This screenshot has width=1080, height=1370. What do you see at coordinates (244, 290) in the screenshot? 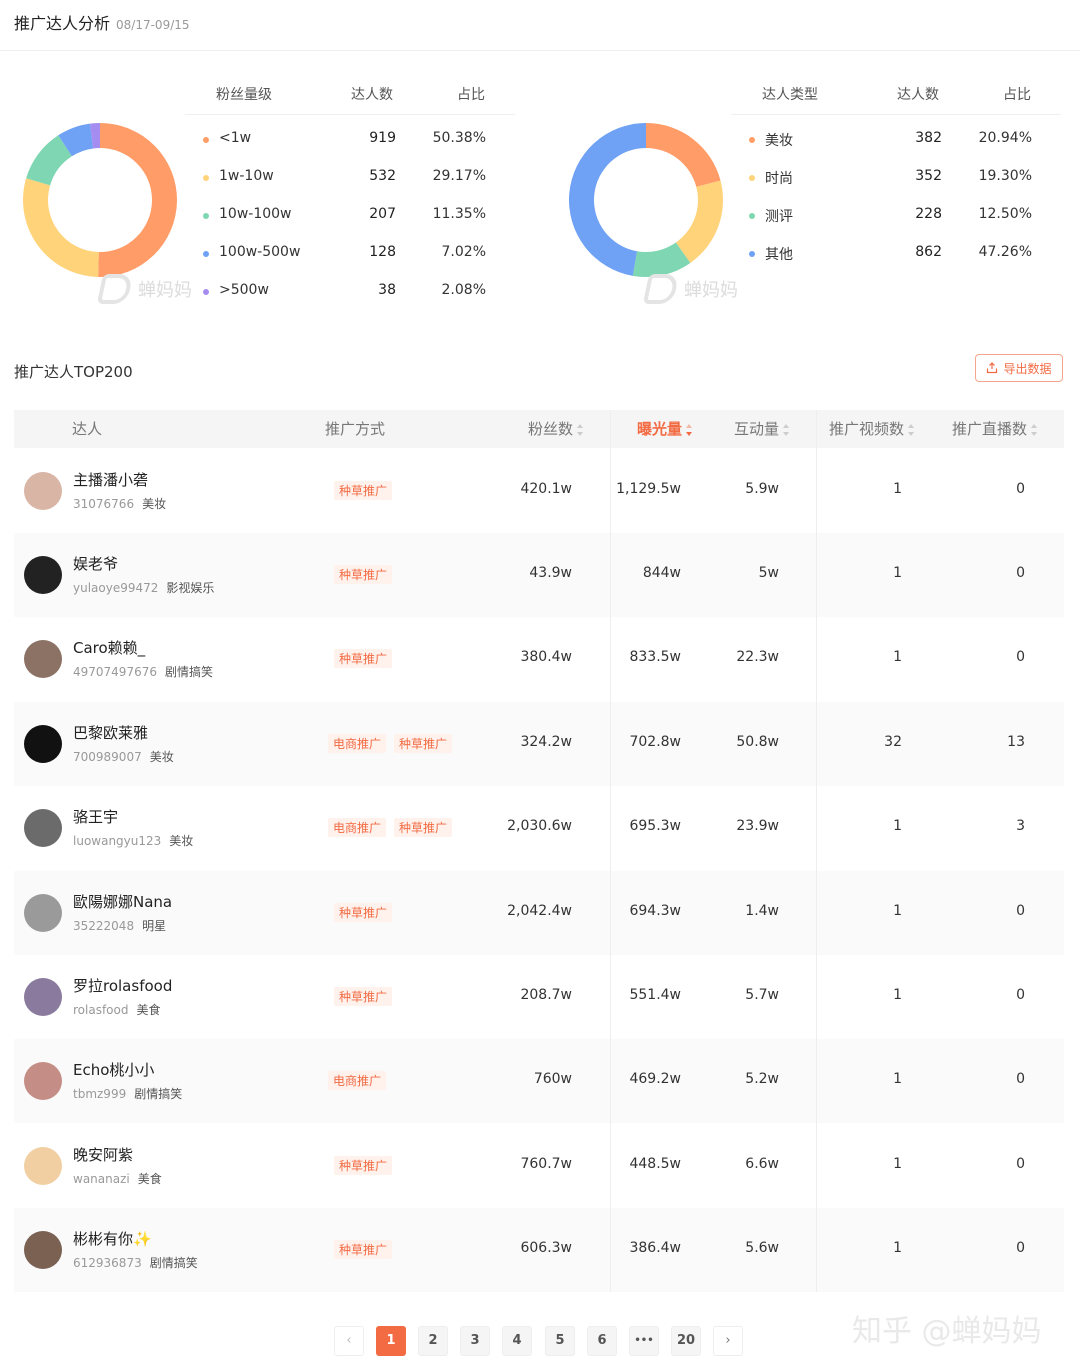
I see `row-label: >500w` at bounding box center [244, 290].